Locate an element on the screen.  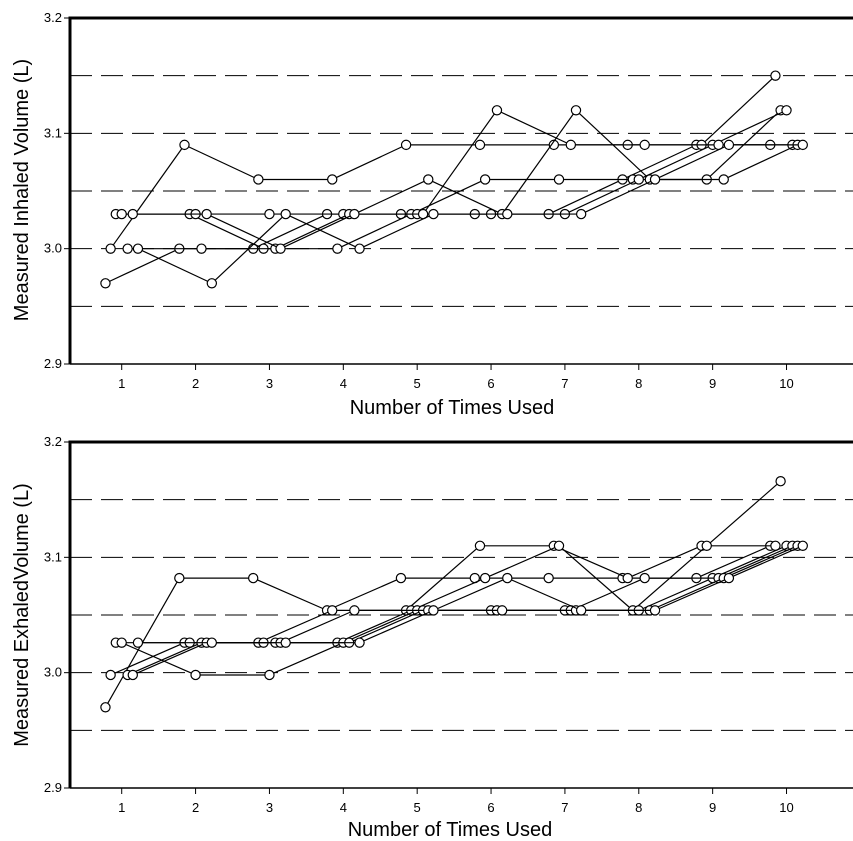
x-tick-label: 5 is located at coordinates (417, 807).